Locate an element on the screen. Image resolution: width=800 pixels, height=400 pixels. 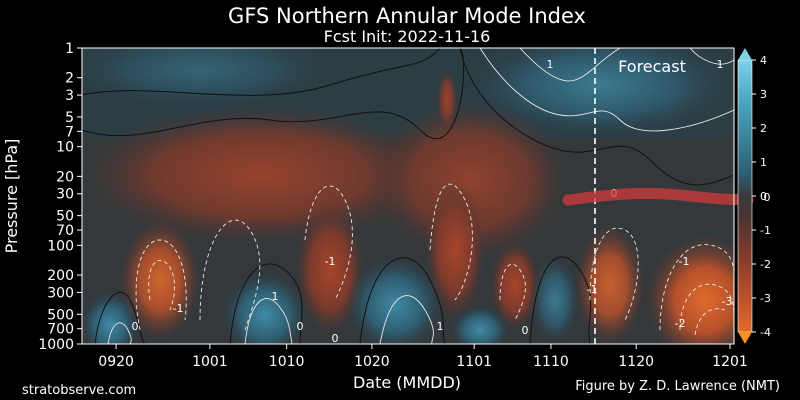
y-tick-label: 100 is located at coordinates (60, 246).